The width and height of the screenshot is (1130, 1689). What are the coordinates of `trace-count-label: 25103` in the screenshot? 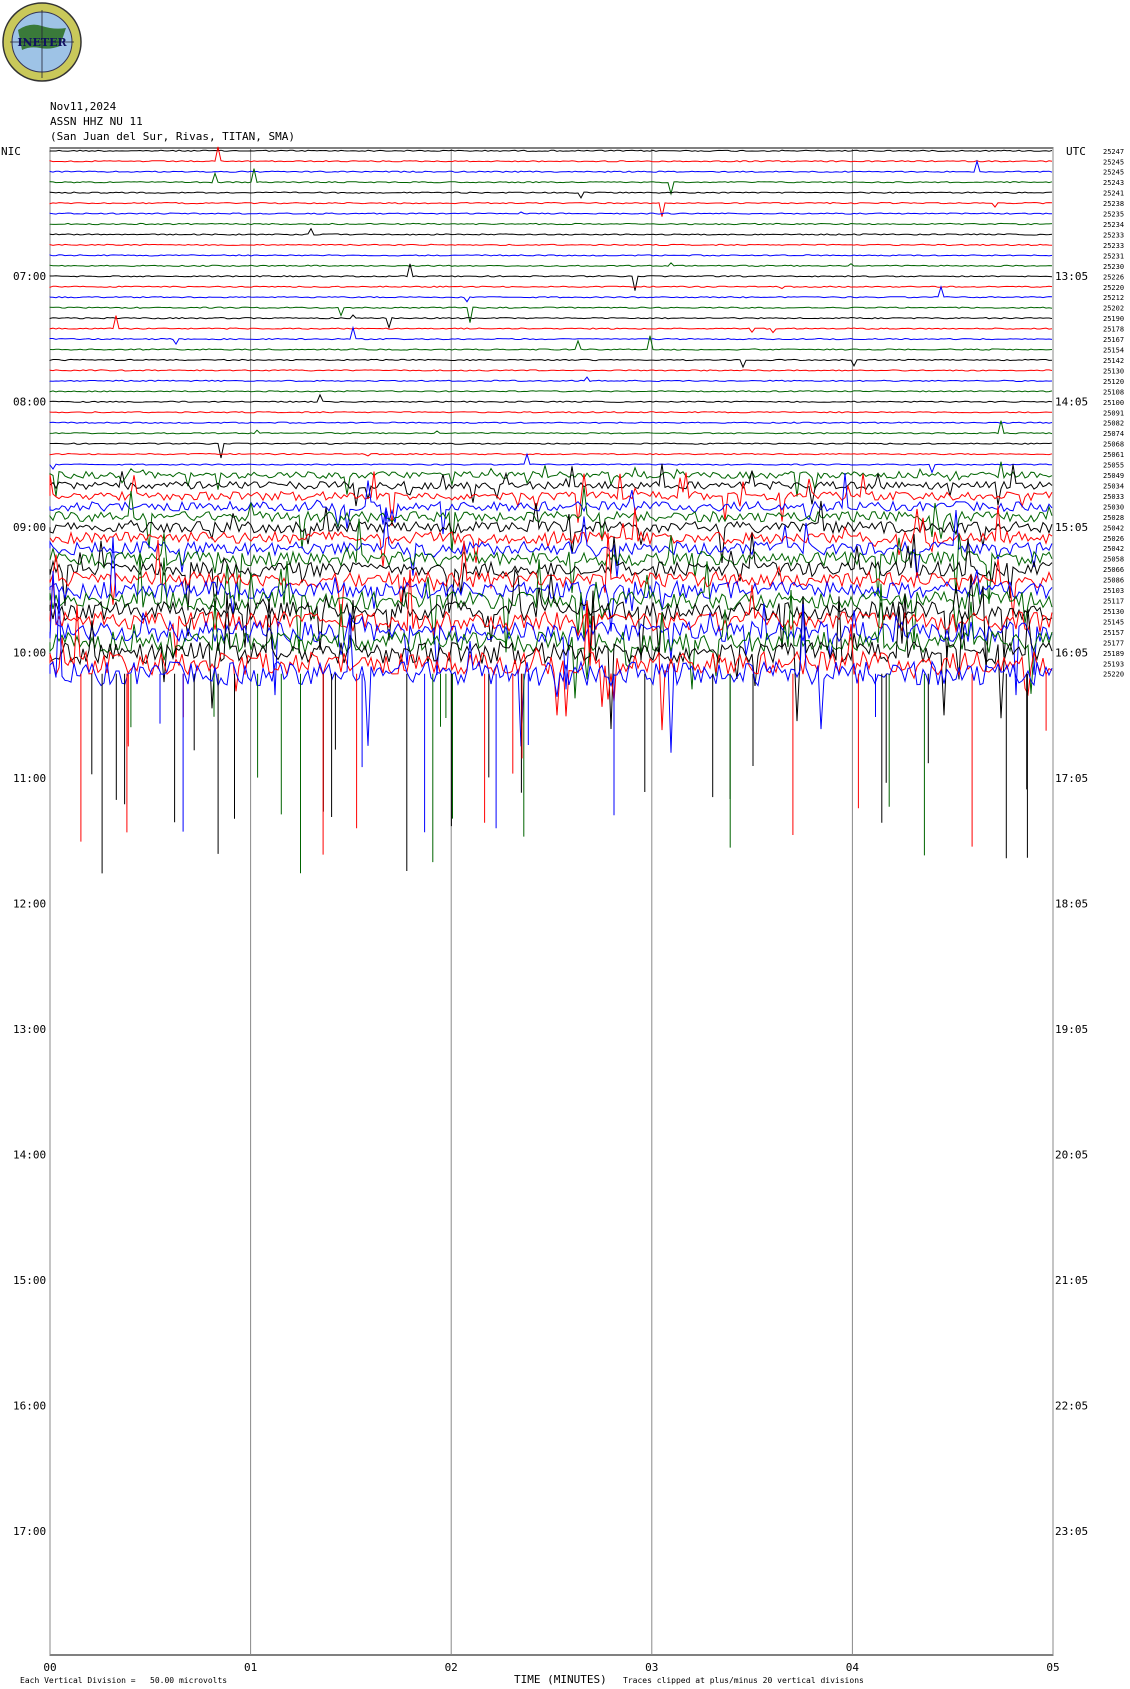 It's located at (1113, 591).